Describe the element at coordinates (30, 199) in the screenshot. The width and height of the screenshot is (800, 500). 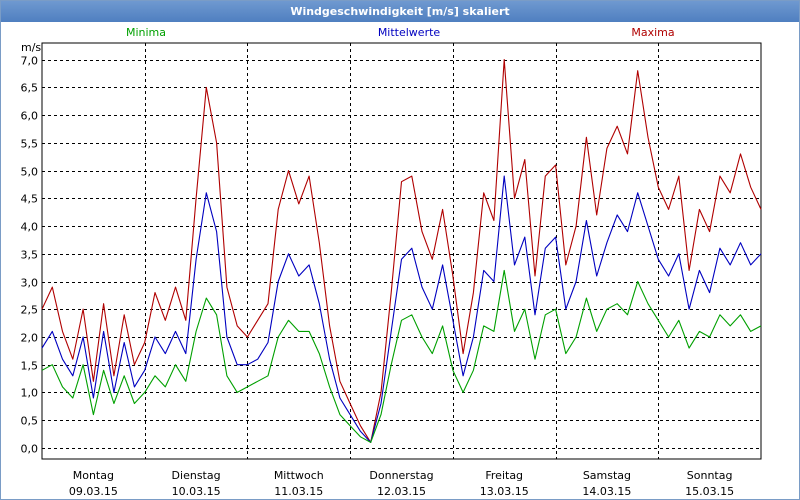
I see `y-tick-label: 4,5` at that location.